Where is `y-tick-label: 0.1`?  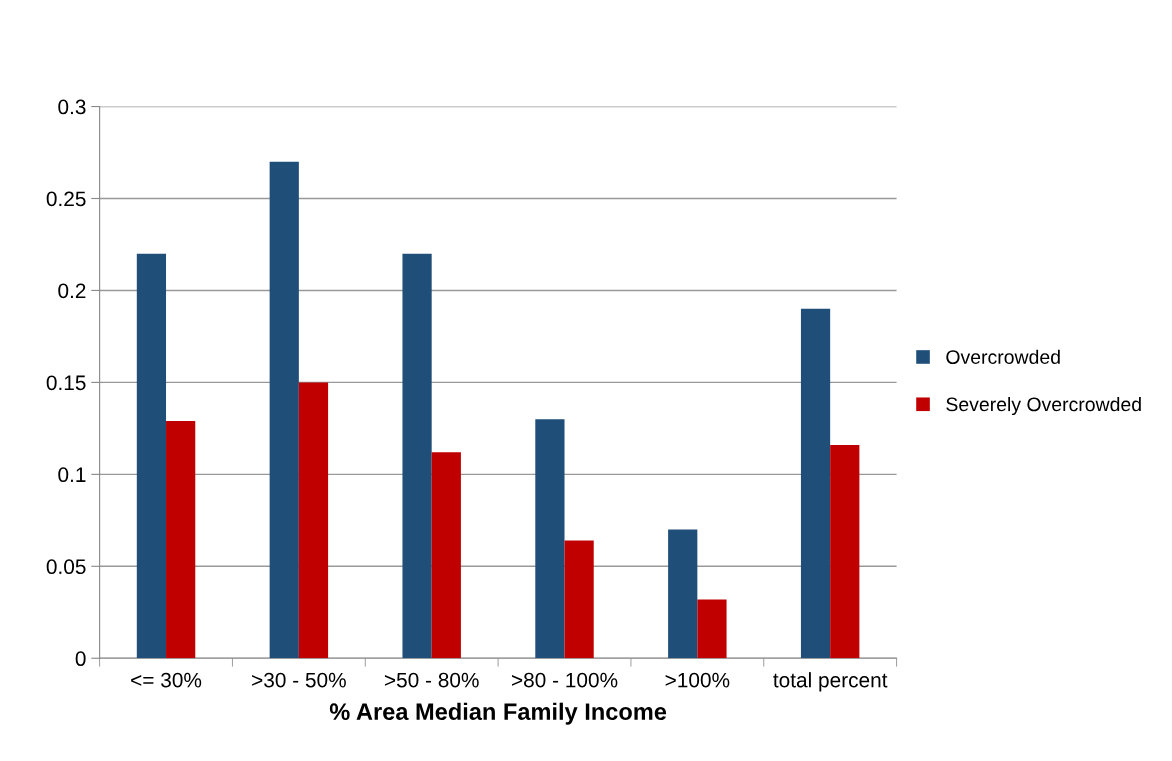 y-tick-label: 0.1 is located at coordinates (72, 475).